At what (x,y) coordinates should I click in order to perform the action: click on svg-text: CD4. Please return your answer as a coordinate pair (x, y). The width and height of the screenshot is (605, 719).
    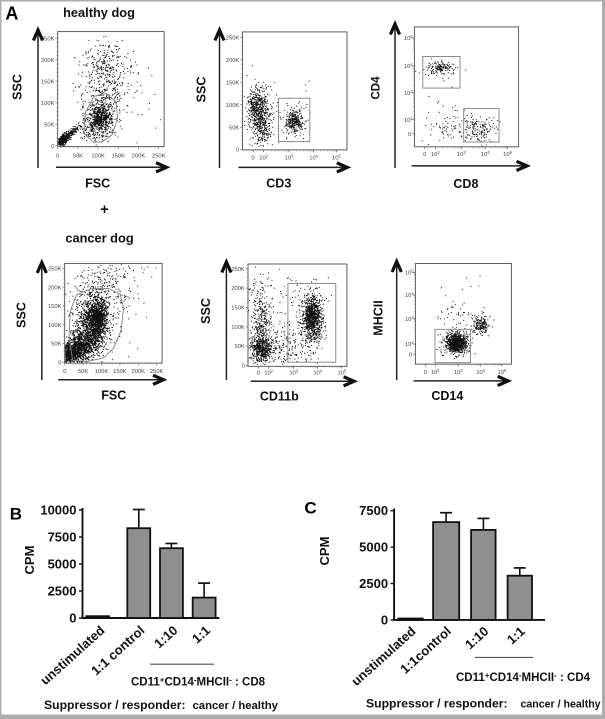
    Looking at the image, I should click on (377, 88).